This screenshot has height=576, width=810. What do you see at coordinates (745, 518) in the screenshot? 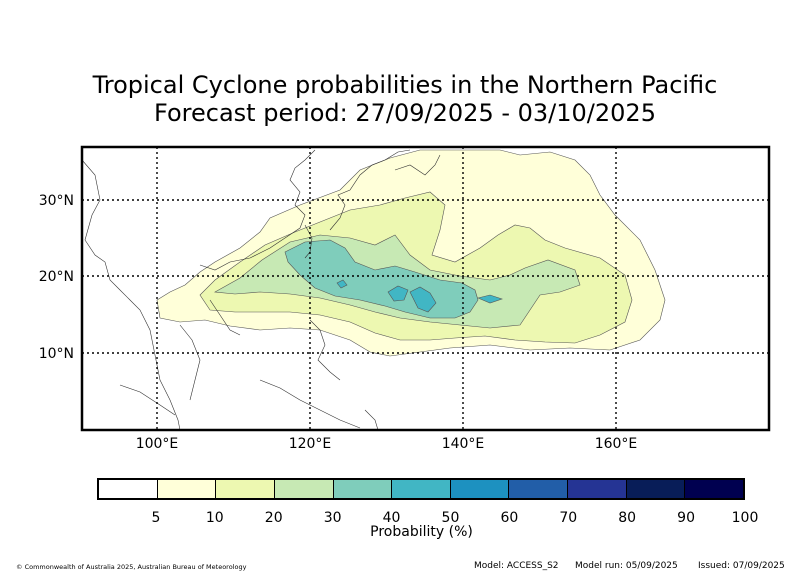
I see `colorbar-tick-label: 100` at bounding box center [745, 518].